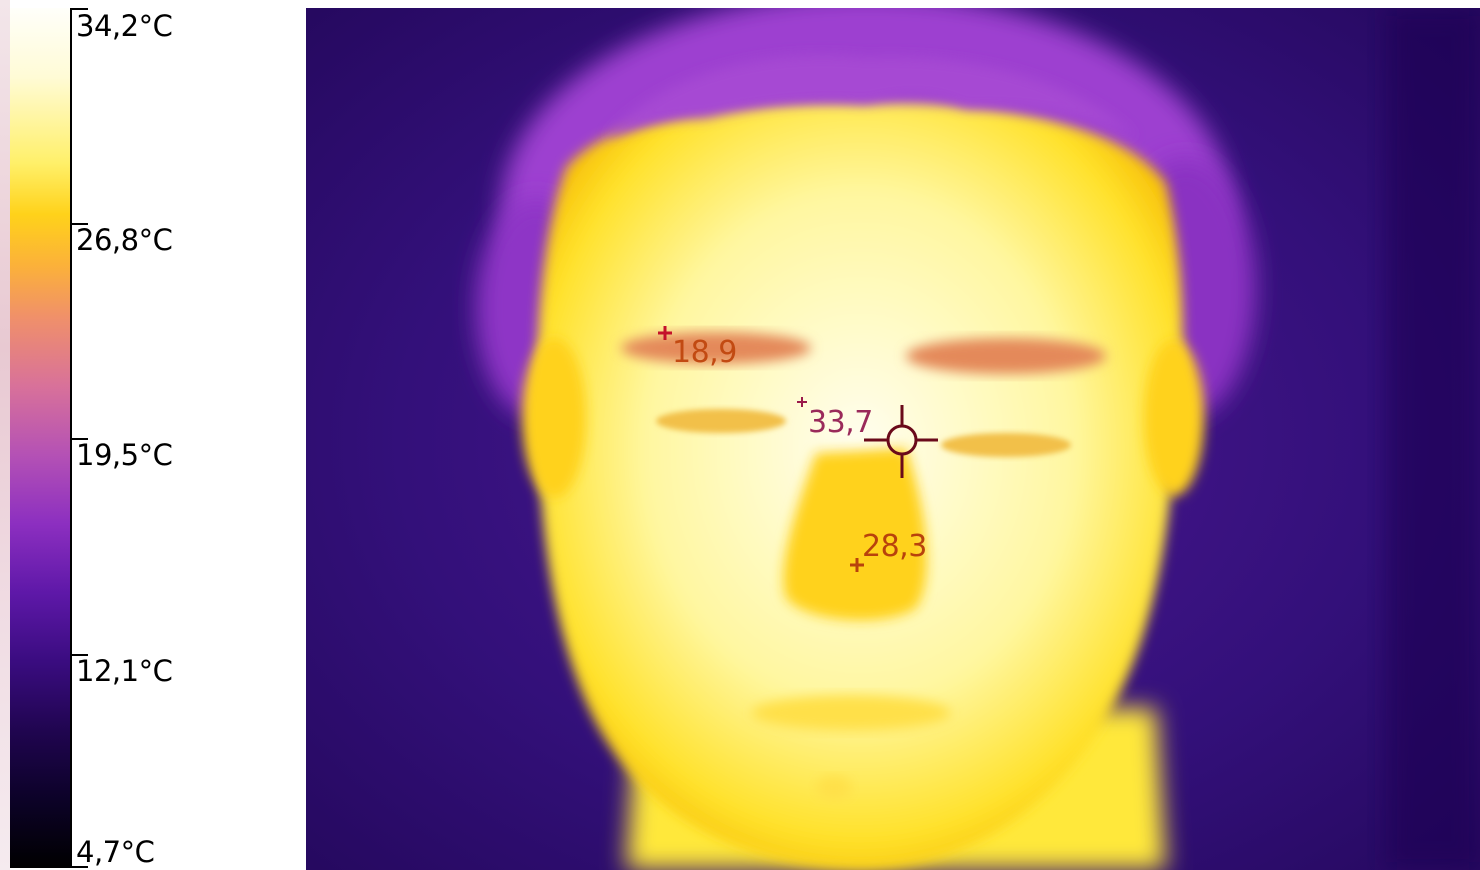 This screenshot has width=1480, height=870. I want to click on nose-region, so click(855, 534).